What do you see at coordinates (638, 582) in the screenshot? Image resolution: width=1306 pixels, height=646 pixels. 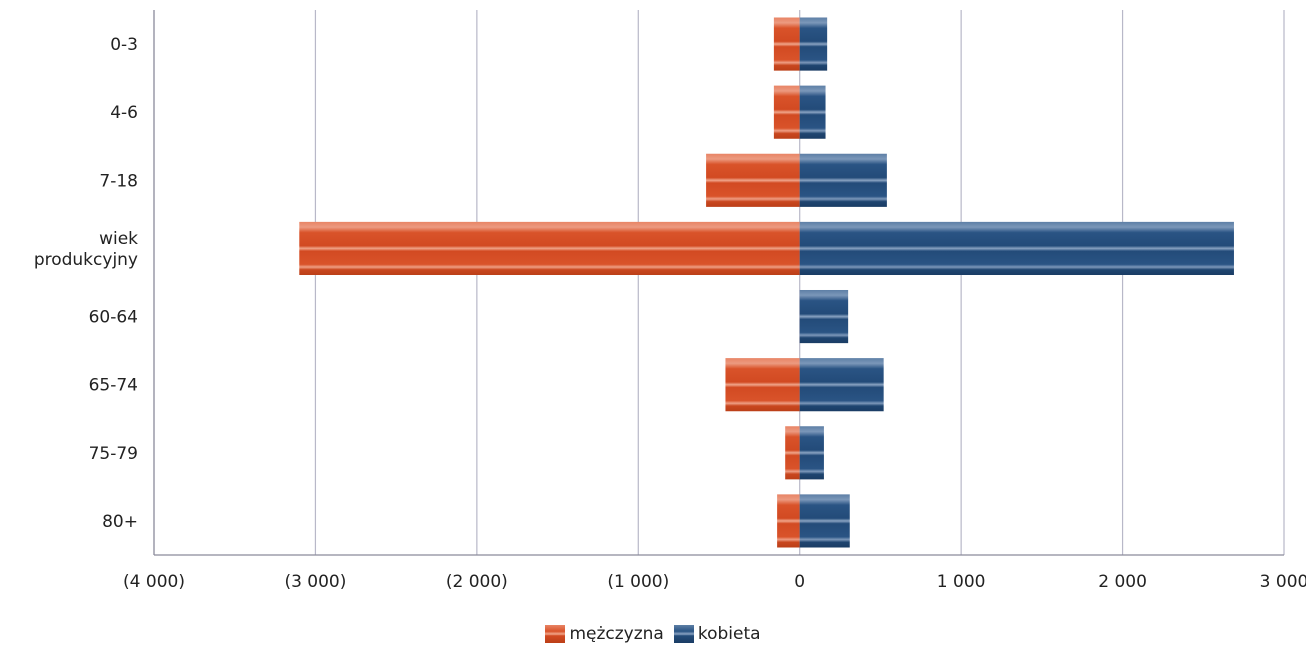 I see `x-tick-label-3: (1 000)` at bounding box center [638, 582].